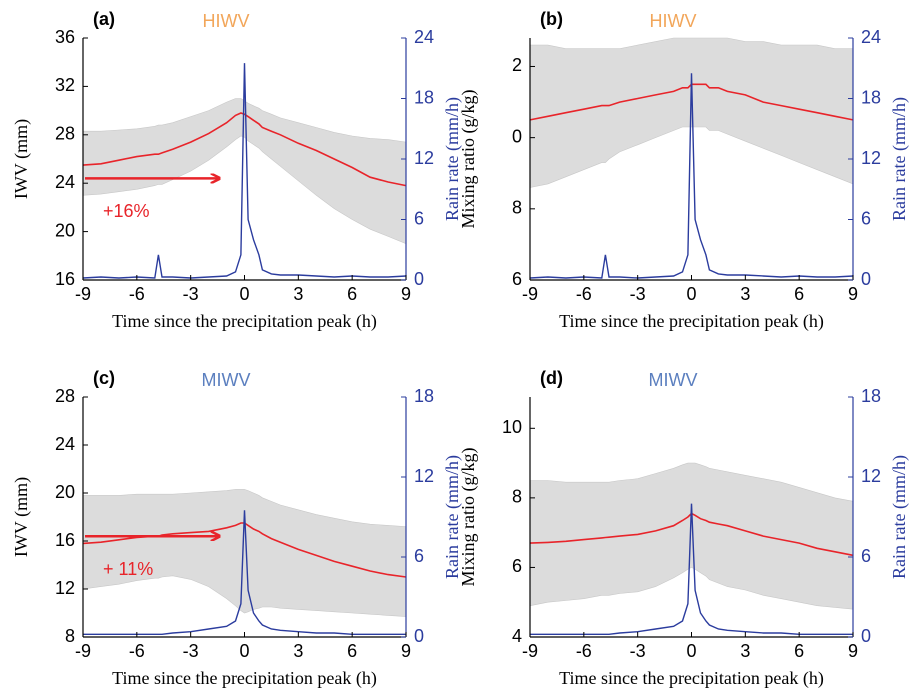  Describe the element at coordinates (551, 19) in the screenshot. I see `panel-label: (b)` at that location.